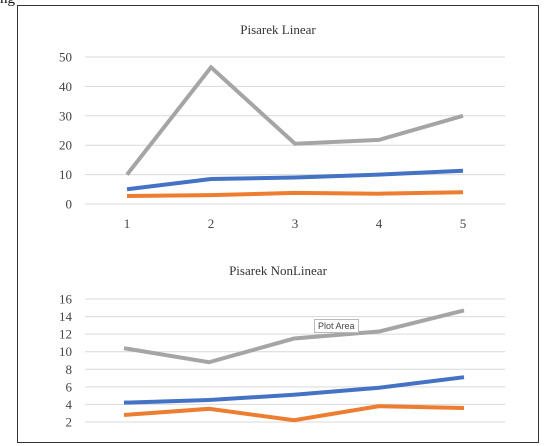 This screenshot has width=553, height=446. Describe the element at coordinates (65, 86) in the screenshot. I see `linear-y-tick-label: 40` at that location.